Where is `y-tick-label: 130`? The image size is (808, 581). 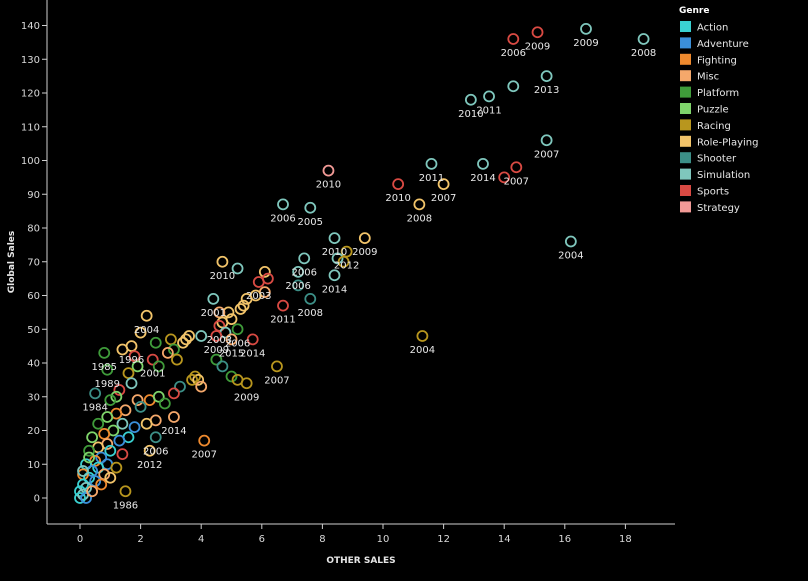
y-tick-label: 130 is located at coordinates (30, 60).